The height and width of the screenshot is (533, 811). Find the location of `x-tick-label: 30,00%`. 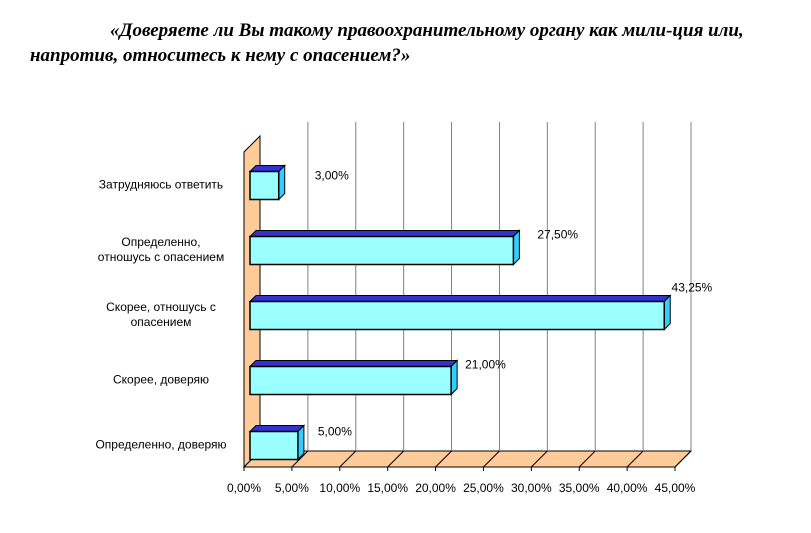

x-tick-label: 30,00% is located at coordinates (531, 488).